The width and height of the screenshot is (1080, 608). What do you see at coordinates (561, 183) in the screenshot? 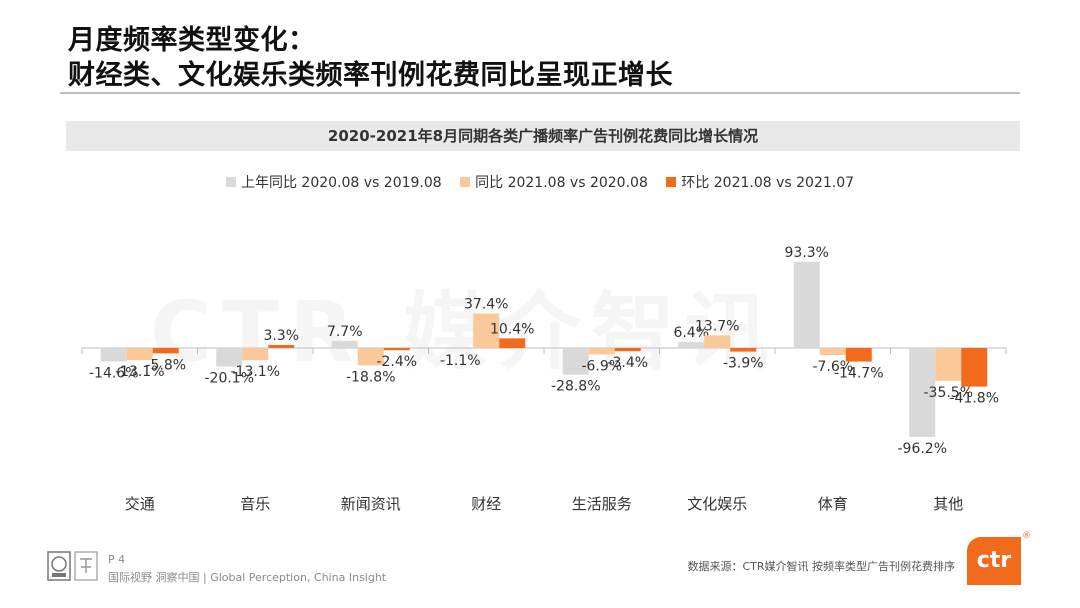
I see `legend-label-yoy: 同比 2021.08 vs 2020.08` at bounding box center [561, 183].